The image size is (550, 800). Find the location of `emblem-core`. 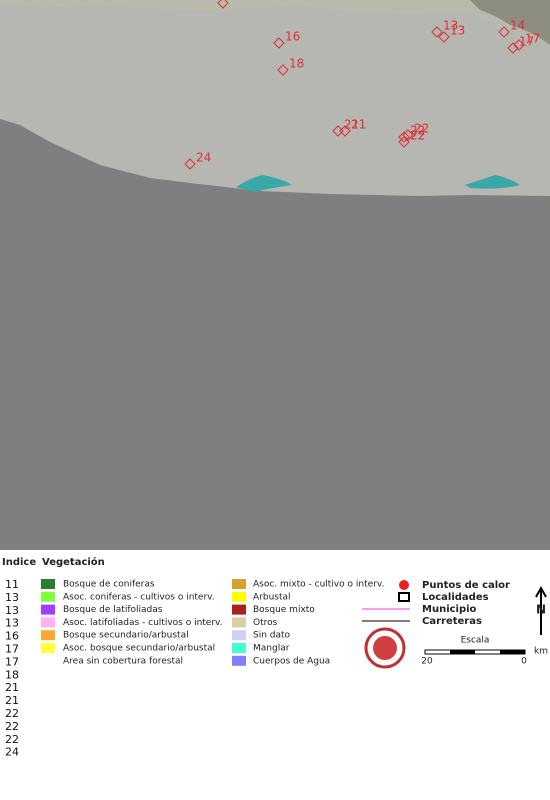

emblem-core is located at coordinates (385, 648).